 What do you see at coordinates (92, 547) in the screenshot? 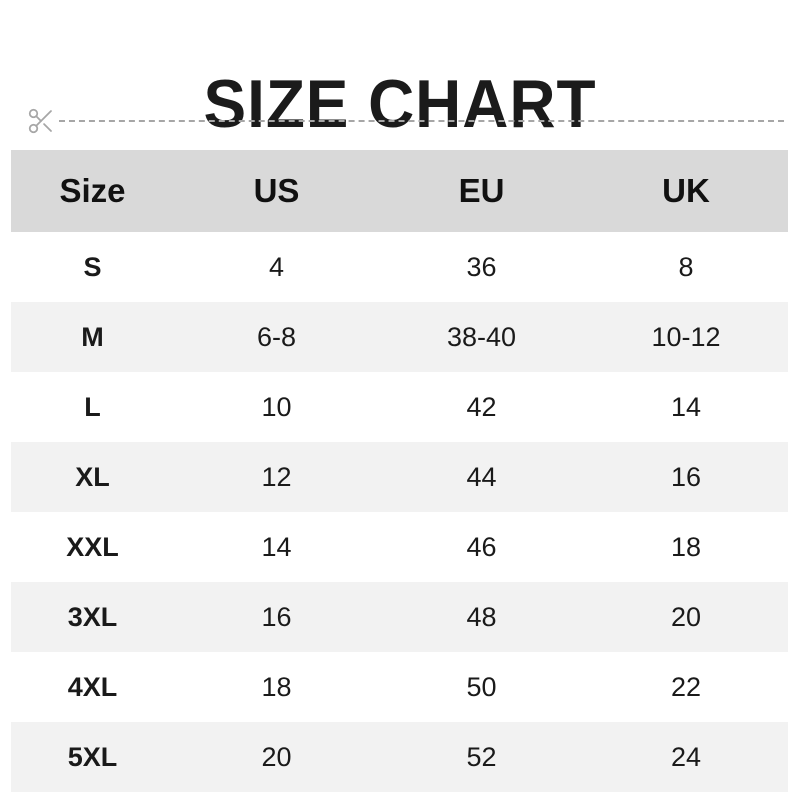
I see `cell-size: XXL` at bounding box center [92, 547].